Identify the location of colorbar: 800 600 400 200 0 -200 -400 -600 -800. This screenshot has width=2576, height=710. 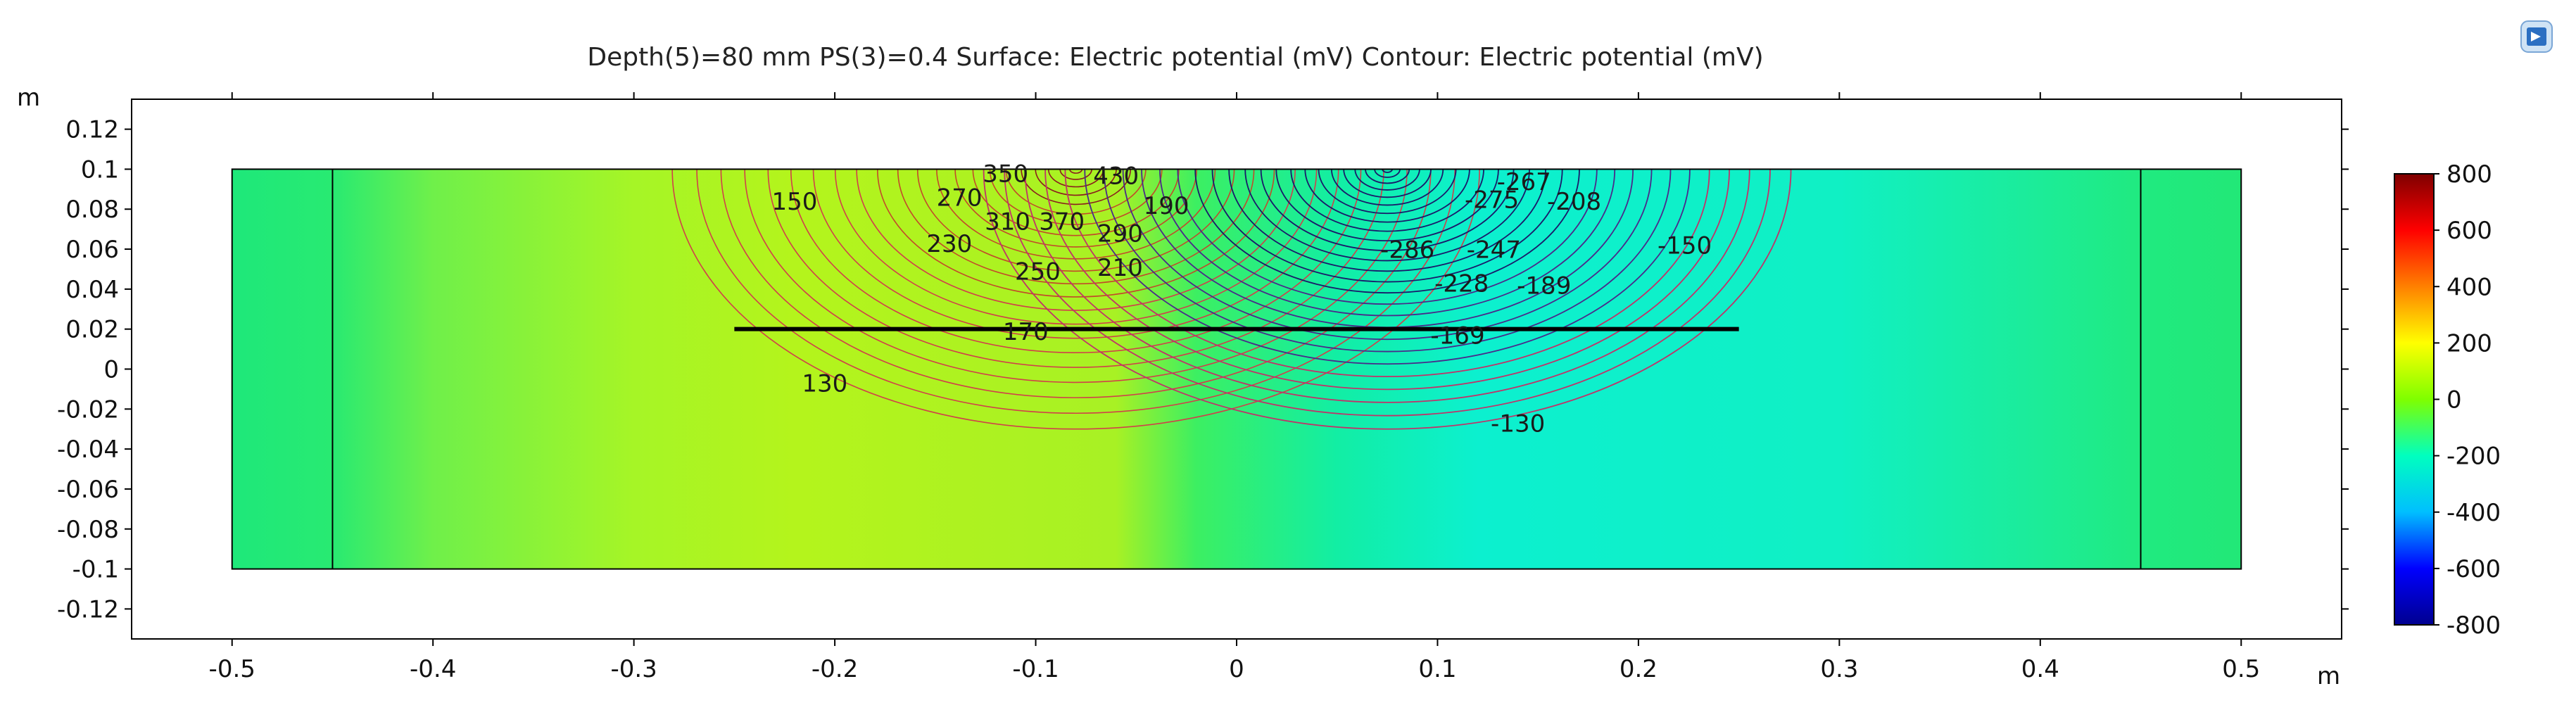
(2447, 400).